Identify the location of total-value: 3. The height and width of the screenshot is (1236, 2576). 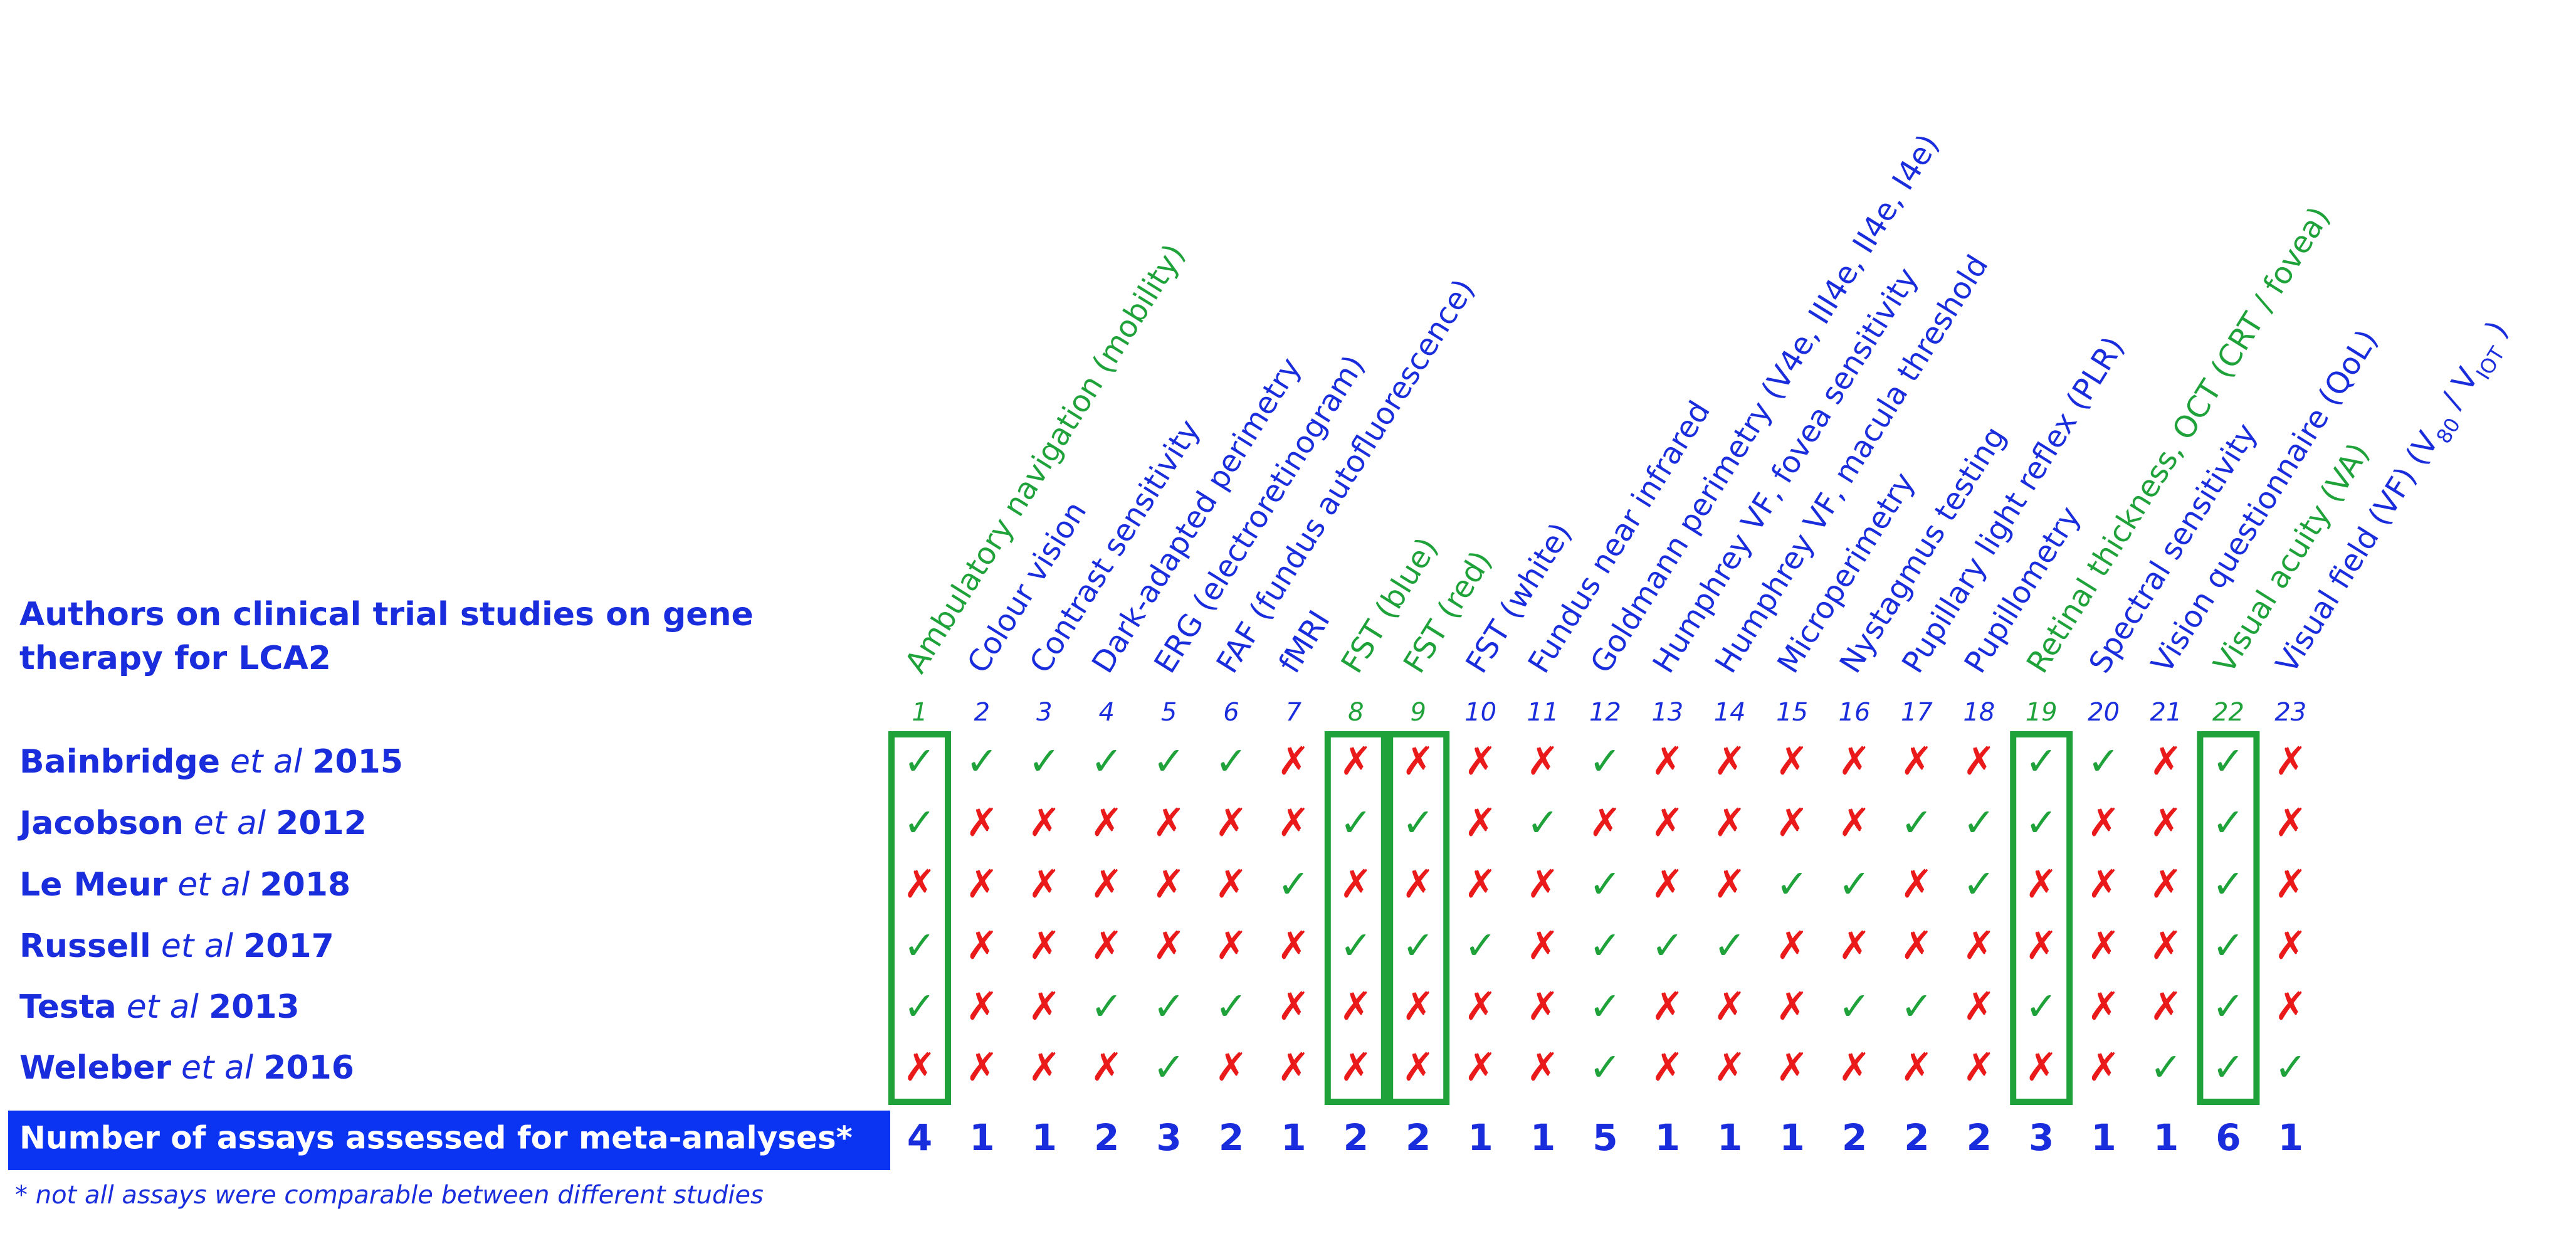
(1168, 1137).